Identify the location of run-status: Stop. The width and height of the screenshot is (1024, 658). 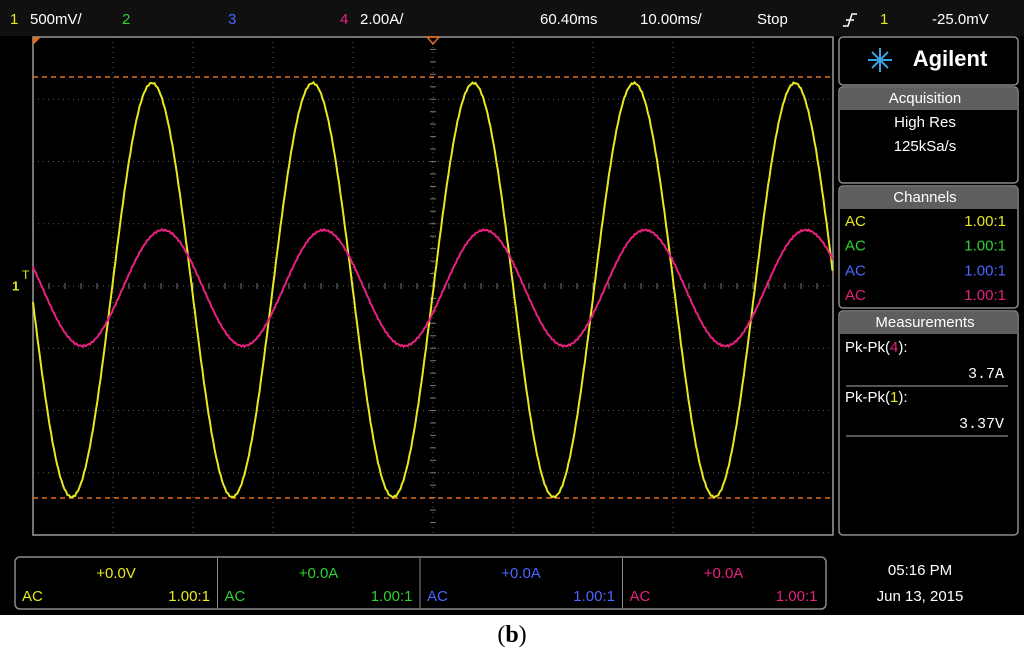
(772, 19).